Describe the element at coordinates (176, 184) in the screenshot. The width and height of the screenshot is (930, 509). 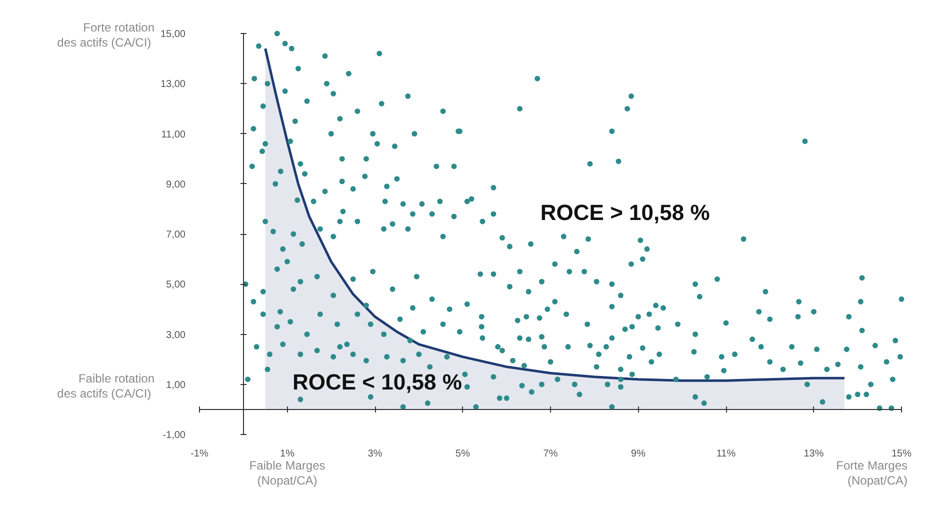
I see `y-tick-label: 9,00` at that location.